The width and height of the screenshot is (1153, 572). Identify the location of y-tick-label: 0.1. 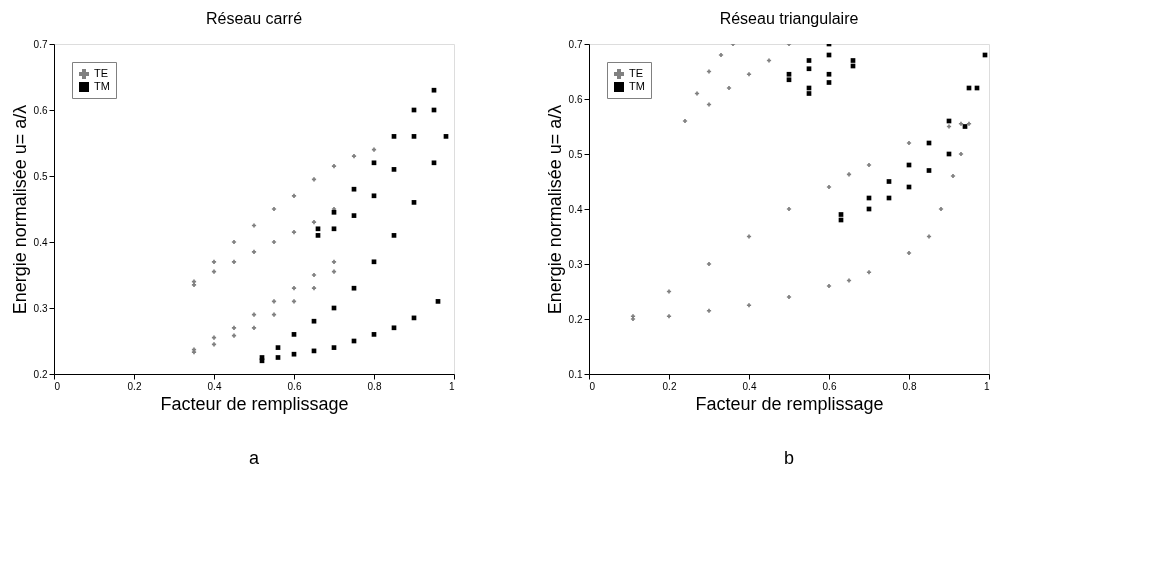
(575, 374).